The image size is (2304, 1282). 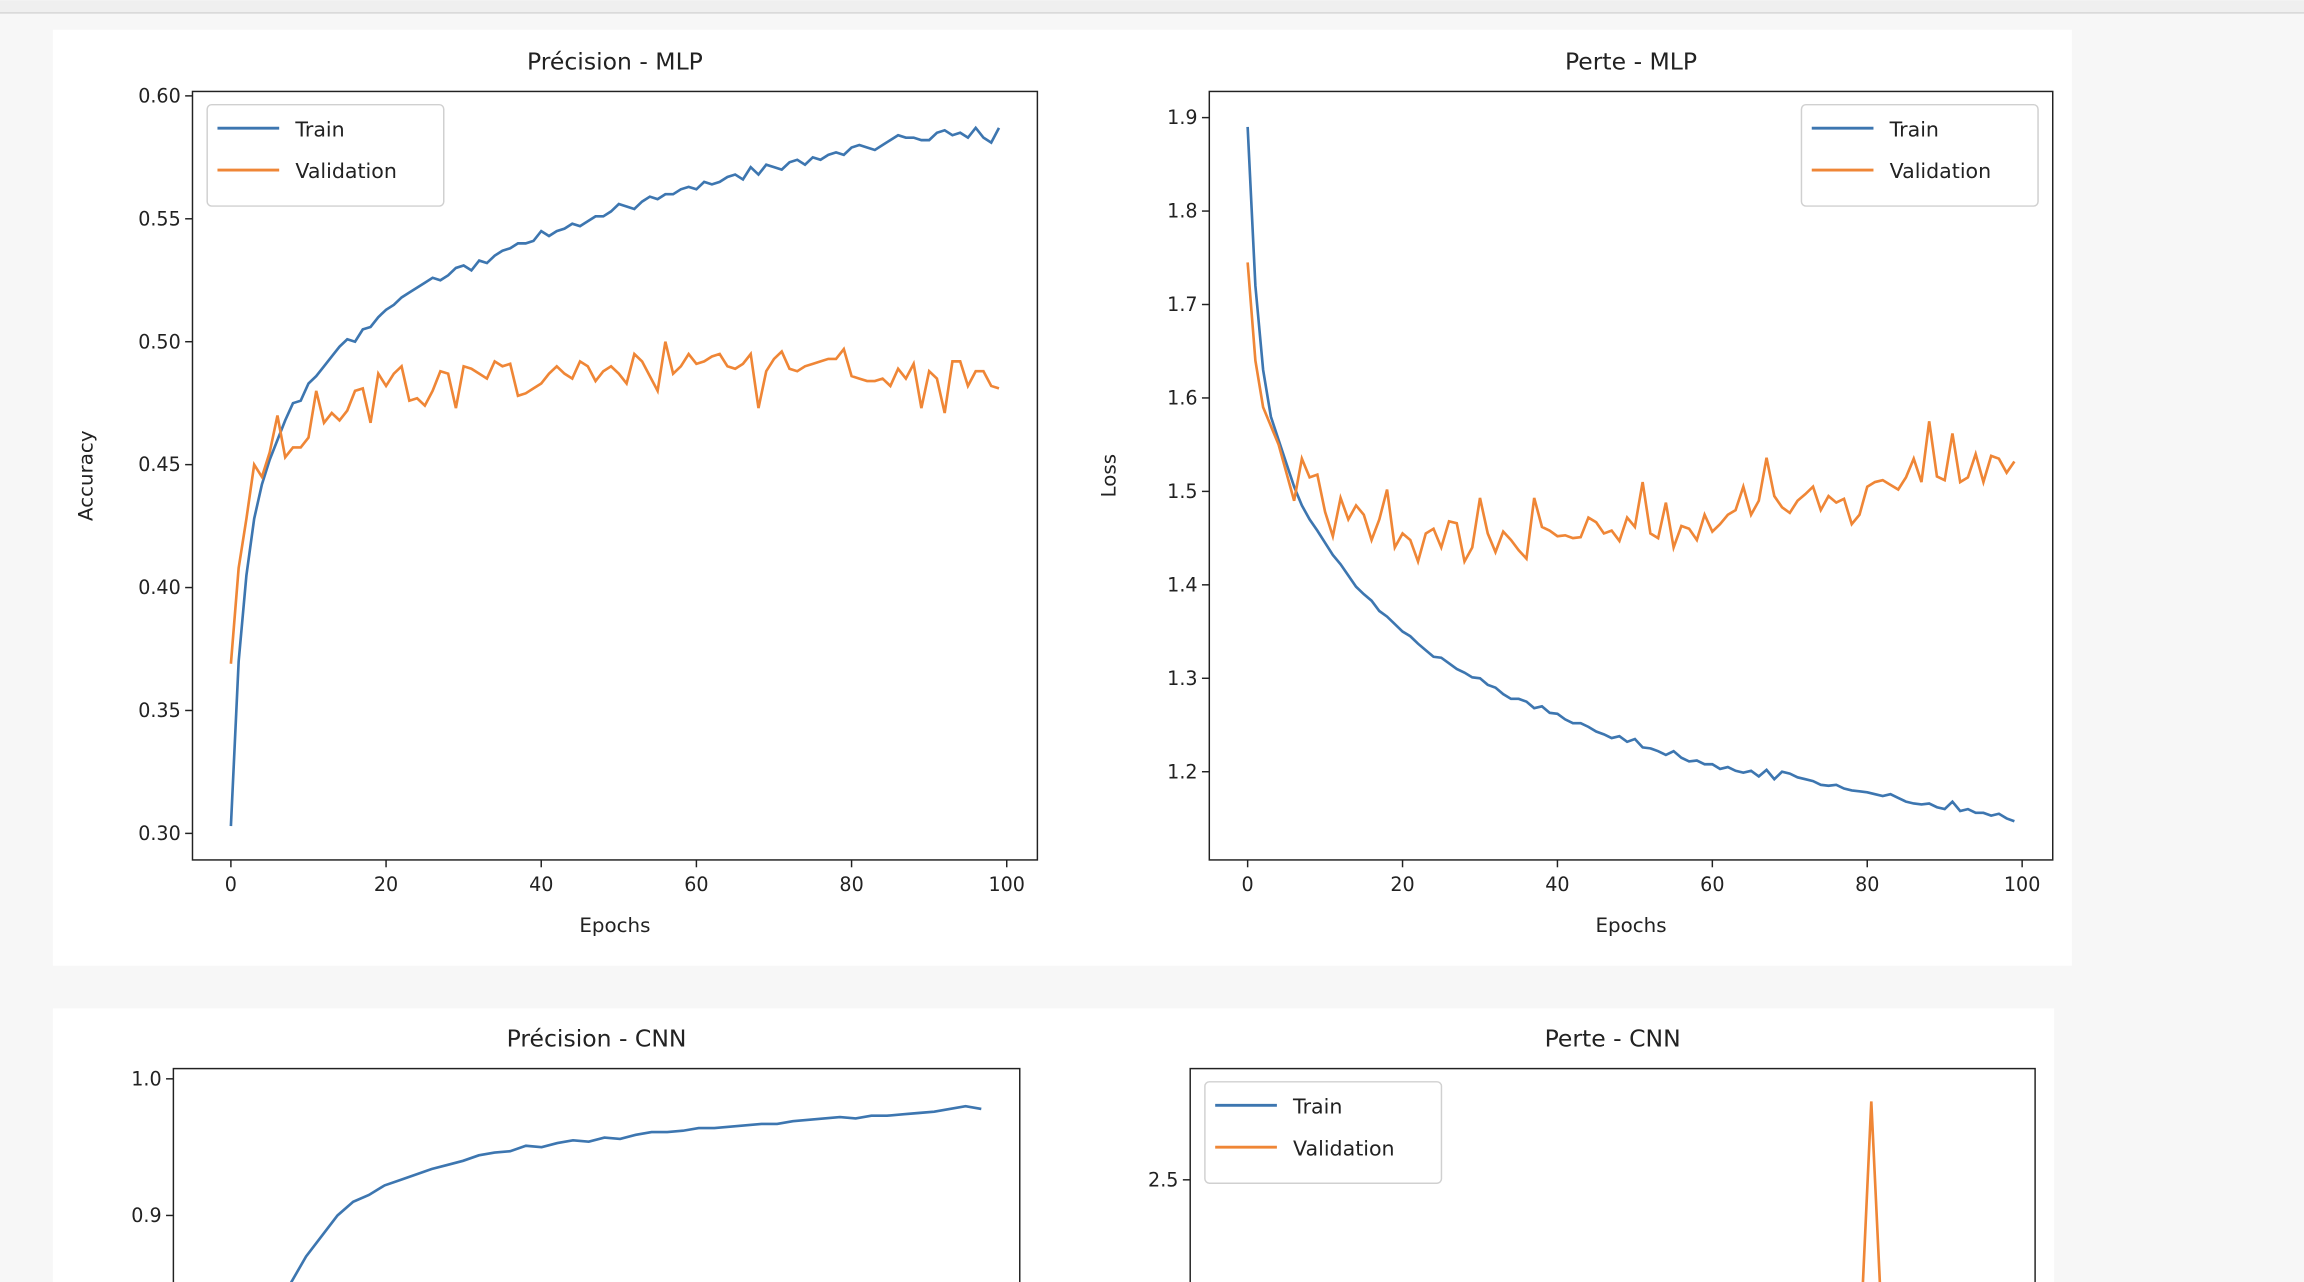 I want to click on y-tick-label: 0.45, so click(x=159, y=464).